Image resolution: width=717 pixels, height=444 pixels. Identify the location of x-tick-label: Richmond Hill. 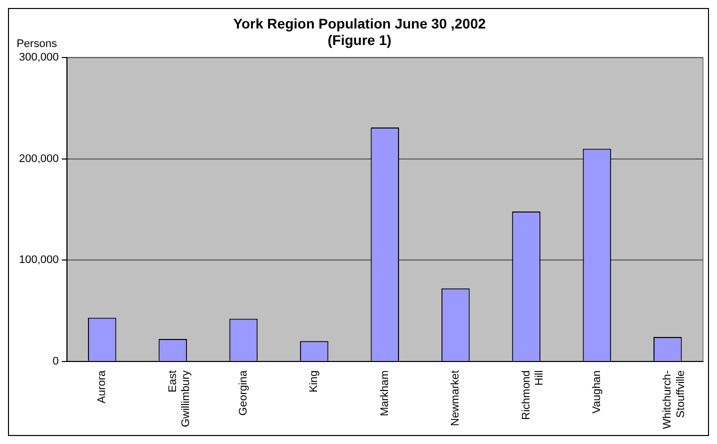
(533, 395).